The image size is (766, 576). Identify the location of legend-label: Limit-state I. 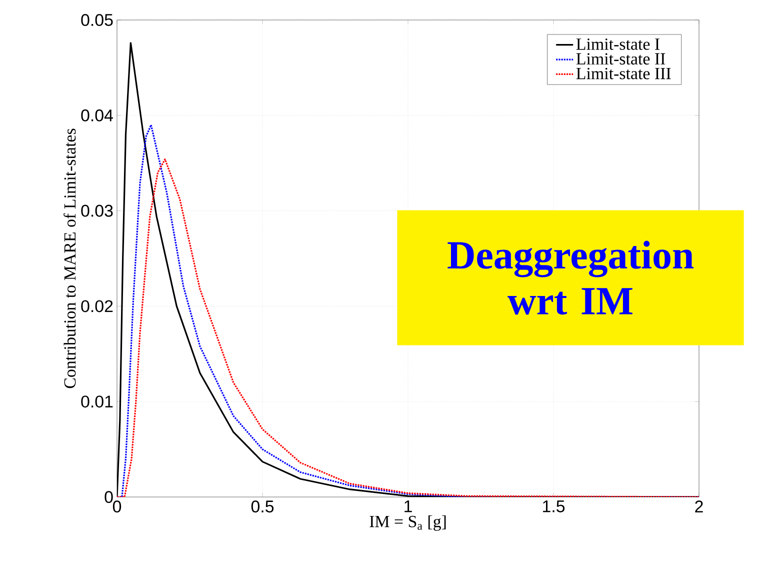
(618, 44).